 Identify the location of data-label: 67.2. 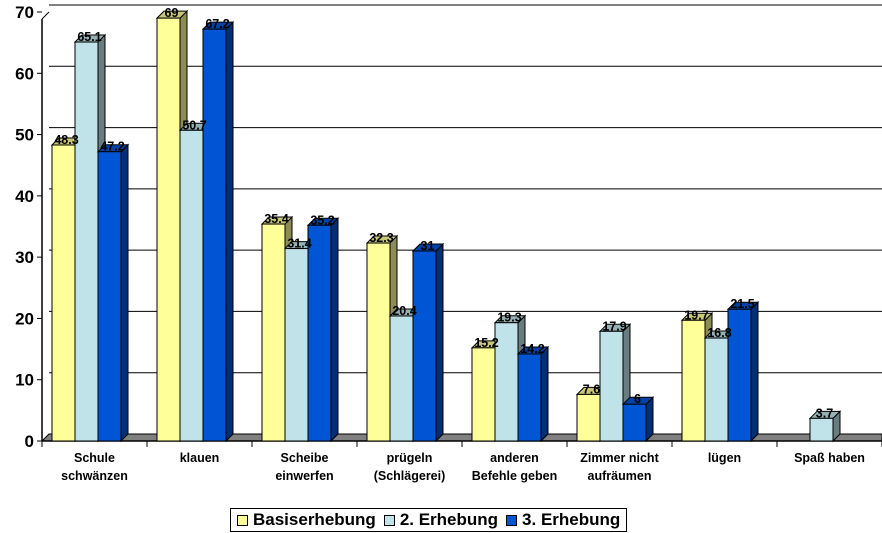
(217, 24).